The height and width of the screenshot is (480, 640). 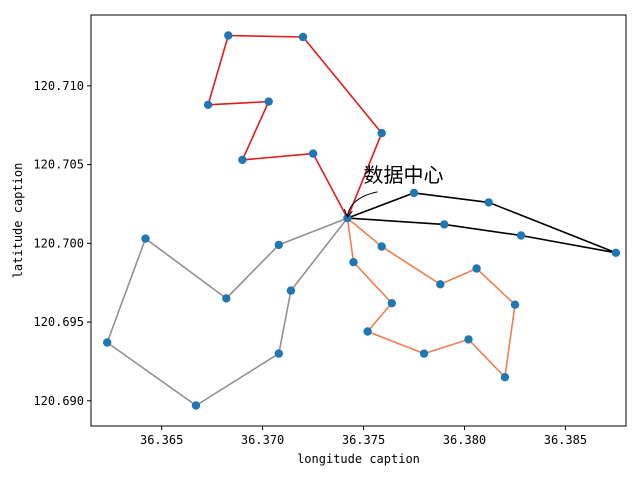 What do you see at coordinates (360, 205) in the screenshot?
I see `annotation-arrow` at bounding box center [360, 205].